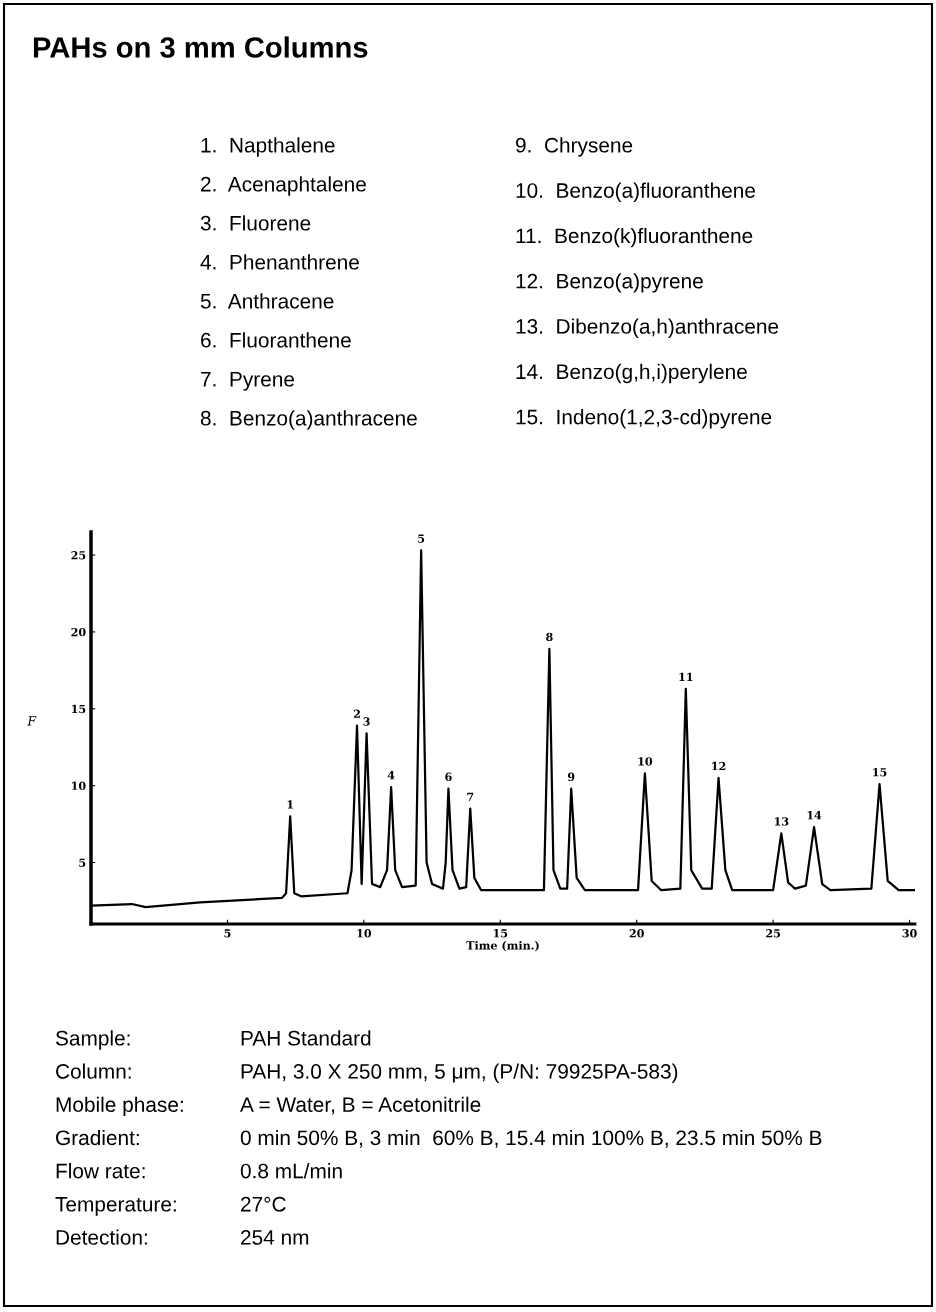 The height and width of the screenshot is (1312, 936). Describe the element at coordinates (279, 262) in the screenshot. I see `text: 4. Phenanthrene` at that location.